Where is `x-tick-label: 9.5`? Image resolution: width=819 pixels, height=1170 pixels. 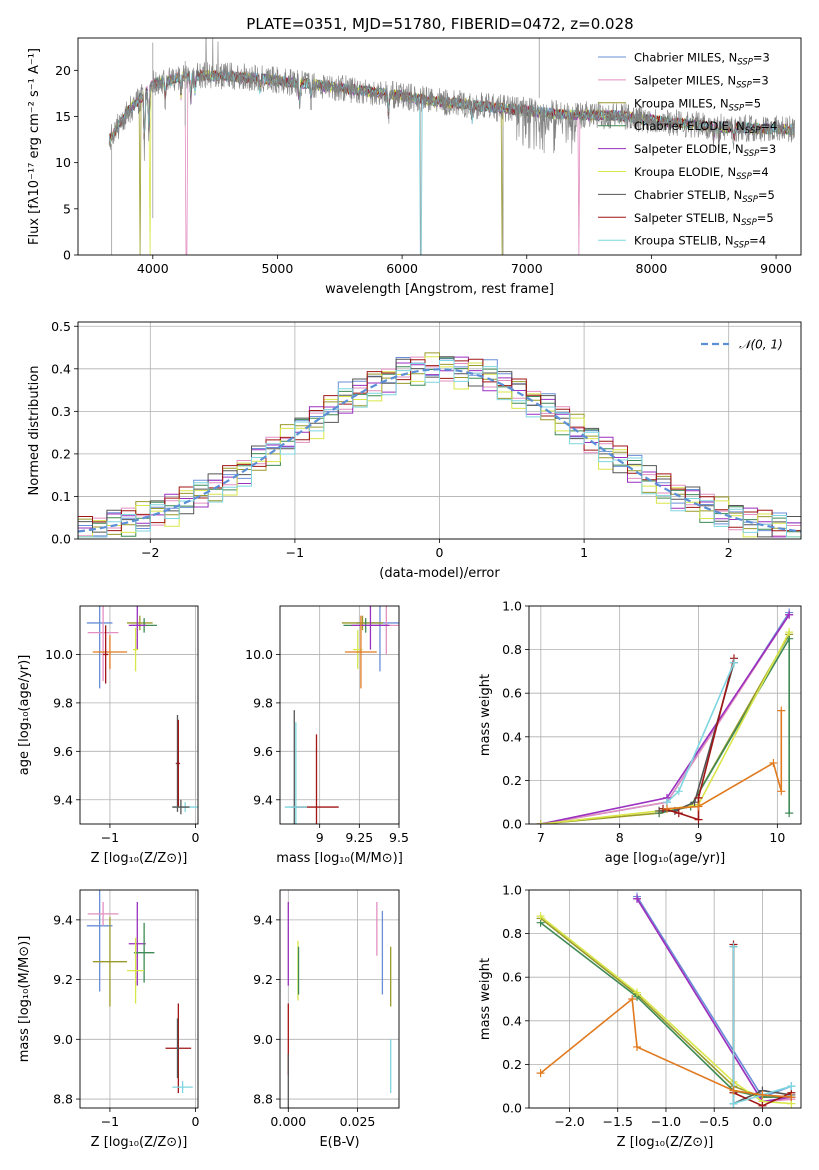
x-tick-label: 9.5 is located at coordinates (399, 837).